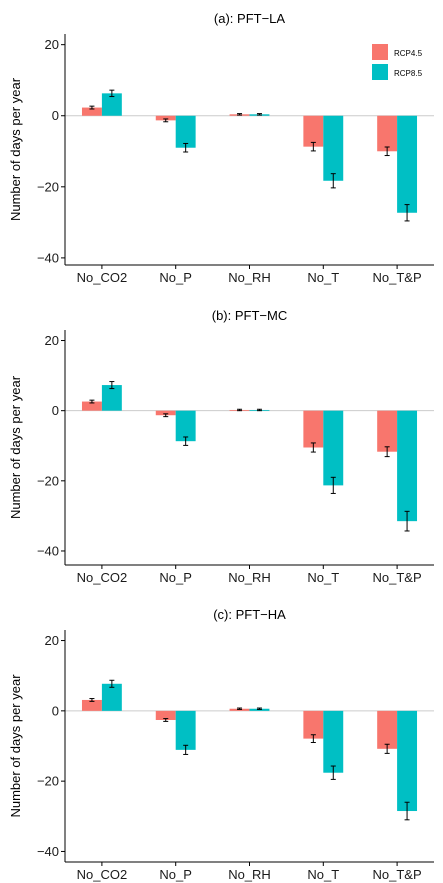 The image size is (443, 883). I want to click on chart-title: (a): PFT−LA, so click(249, 18).